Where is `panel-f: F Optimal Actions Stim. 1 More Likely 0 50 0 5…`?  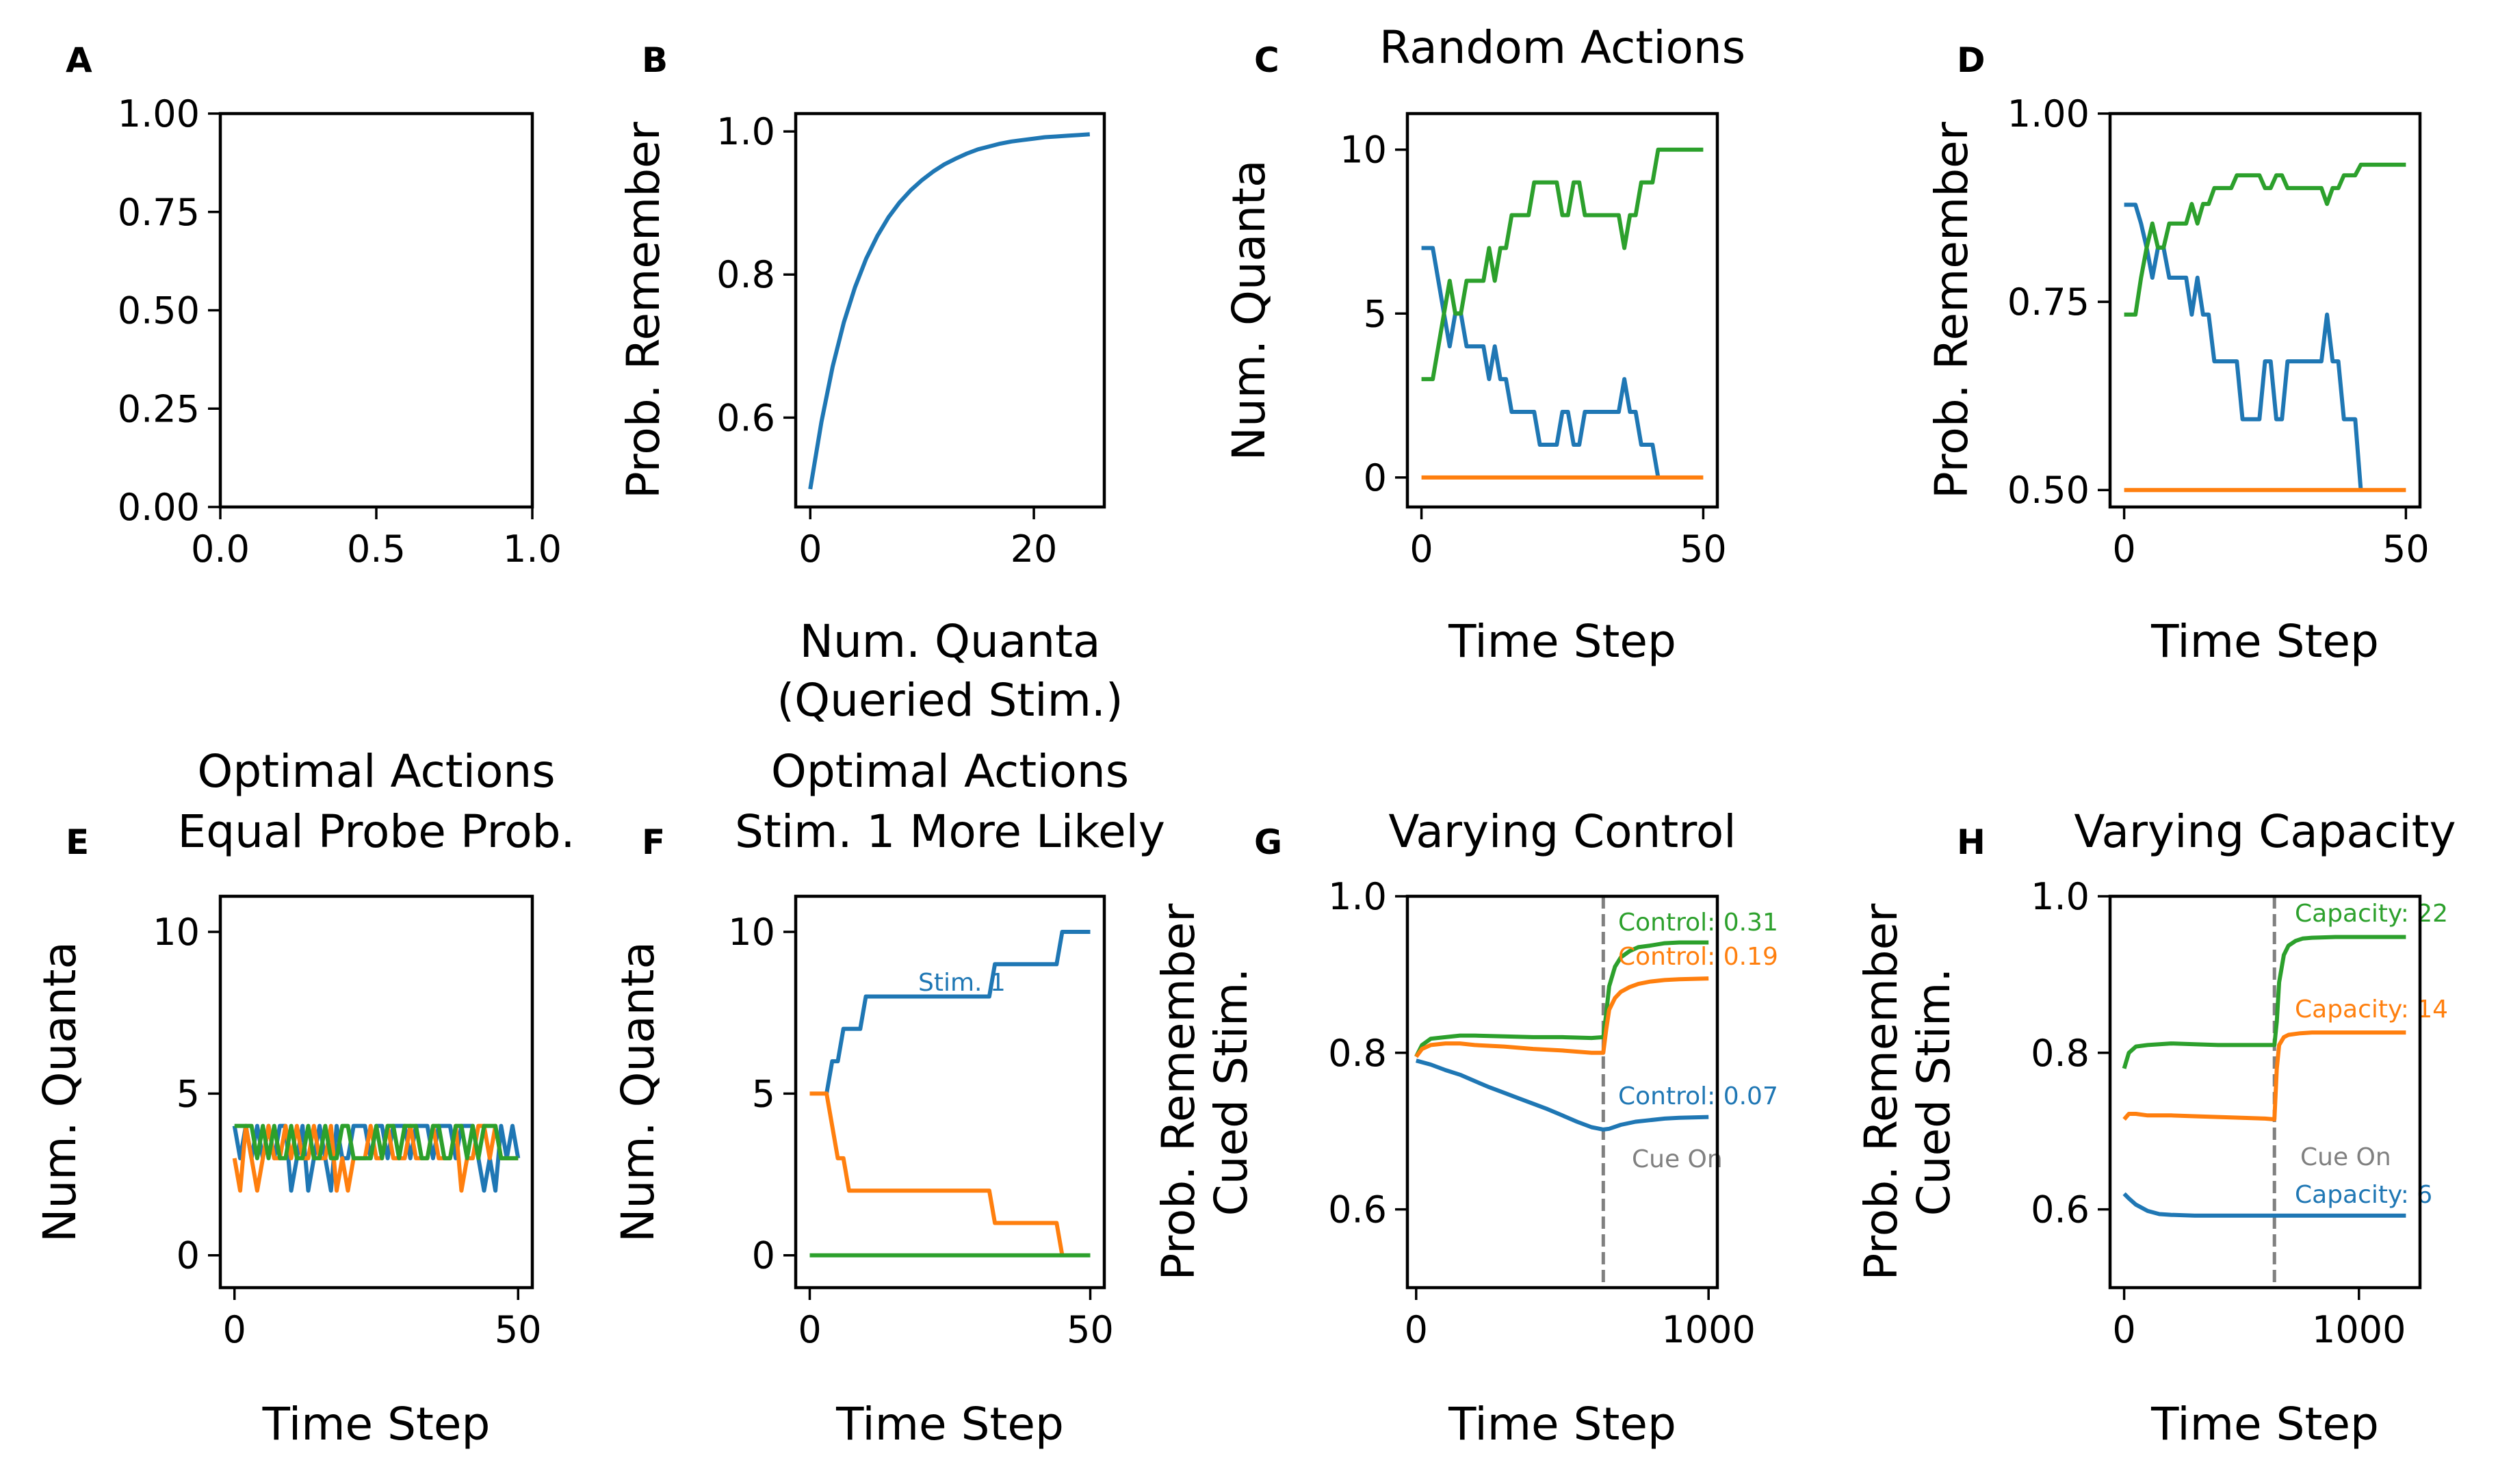 panel-f: F Optimal Actions Stim. 1 More Likely 0 50 0 5… is located at coordinates (889, 1097).